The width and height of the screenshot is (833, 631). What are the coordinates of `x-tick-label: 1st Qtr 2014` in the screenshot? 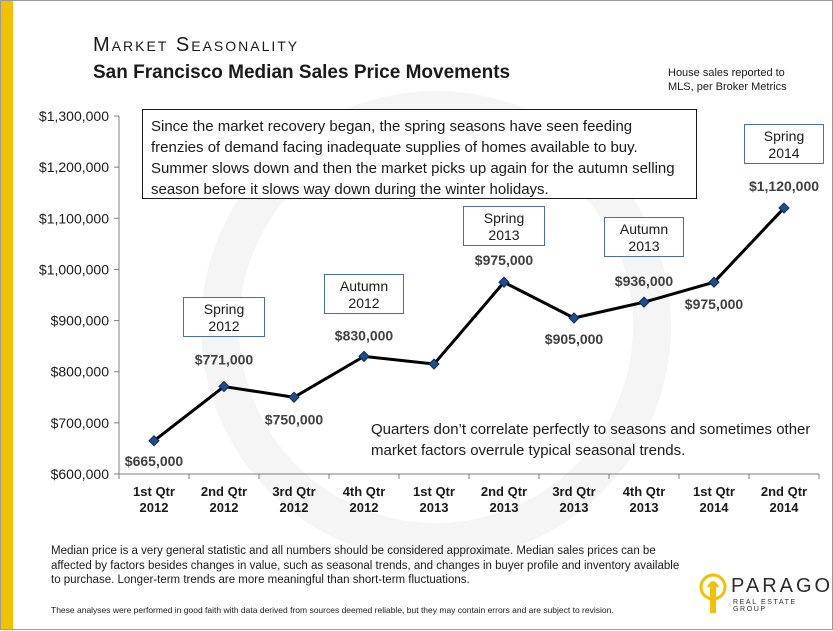 It's located at (714, 499).